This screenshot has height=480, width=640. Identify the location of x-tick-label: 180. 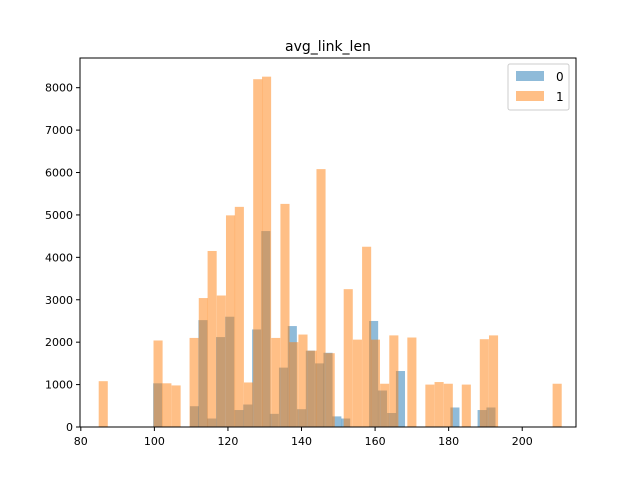
(448, 441).